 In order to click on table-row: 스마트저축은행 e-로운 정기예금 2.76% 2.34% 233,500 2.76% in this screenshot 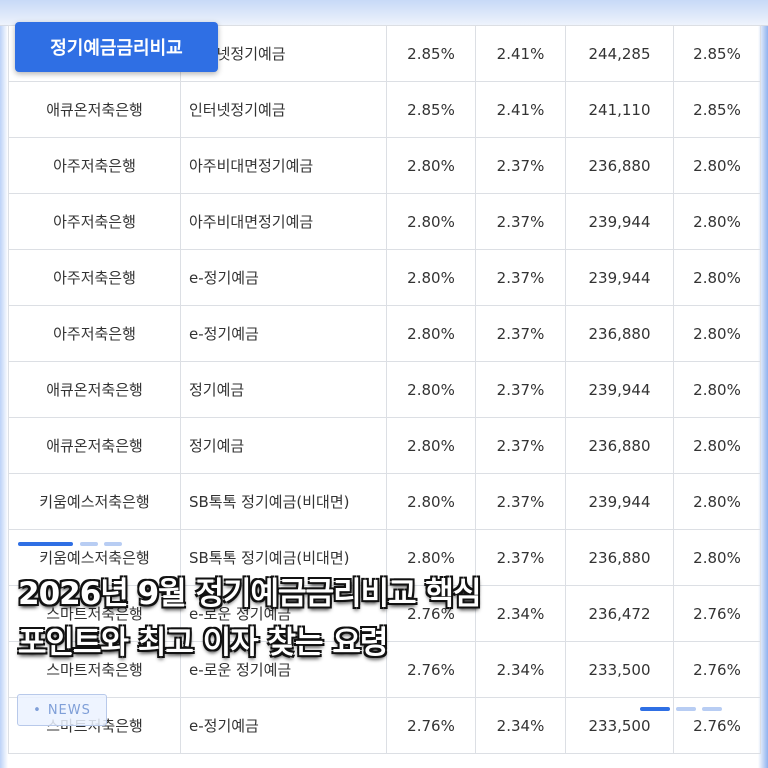, I will do `click(384, 669)`.